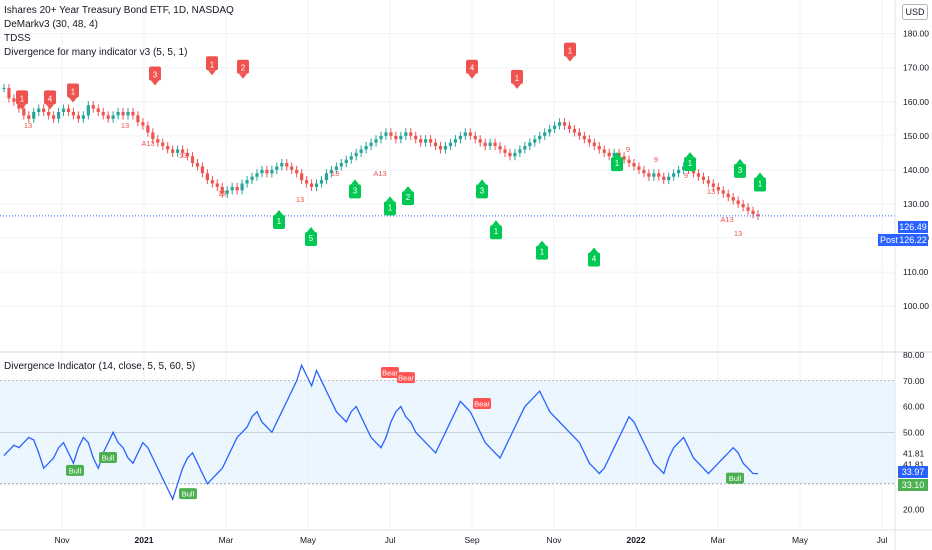 The height and width of the screenshot is (550, 932). What do you see at coordinates (916, 136) in the screenshot?
I see `price-tick-label: 150.00` at bounding box center [916, 136].